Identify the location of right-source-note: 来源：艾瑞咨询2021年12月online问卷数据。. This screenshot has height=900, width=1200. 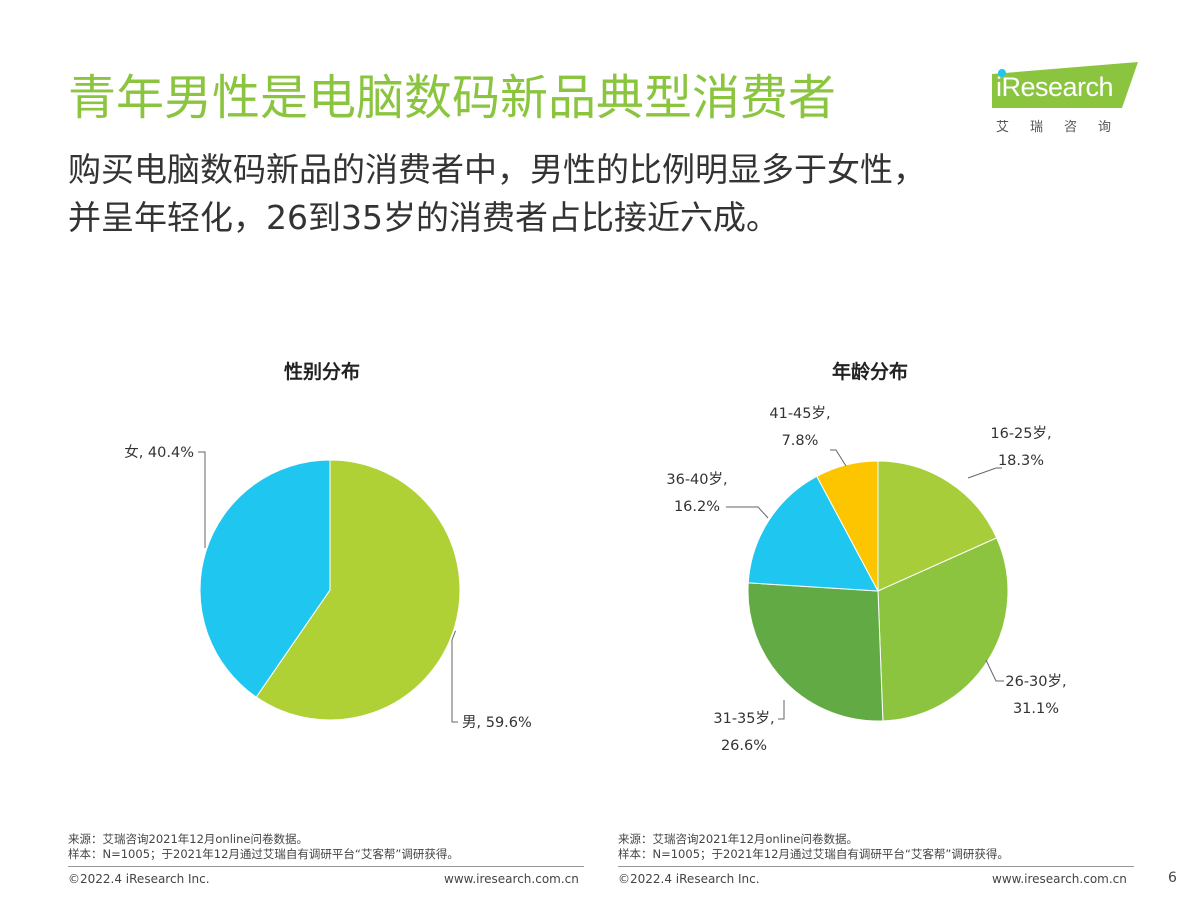
(738, 839).